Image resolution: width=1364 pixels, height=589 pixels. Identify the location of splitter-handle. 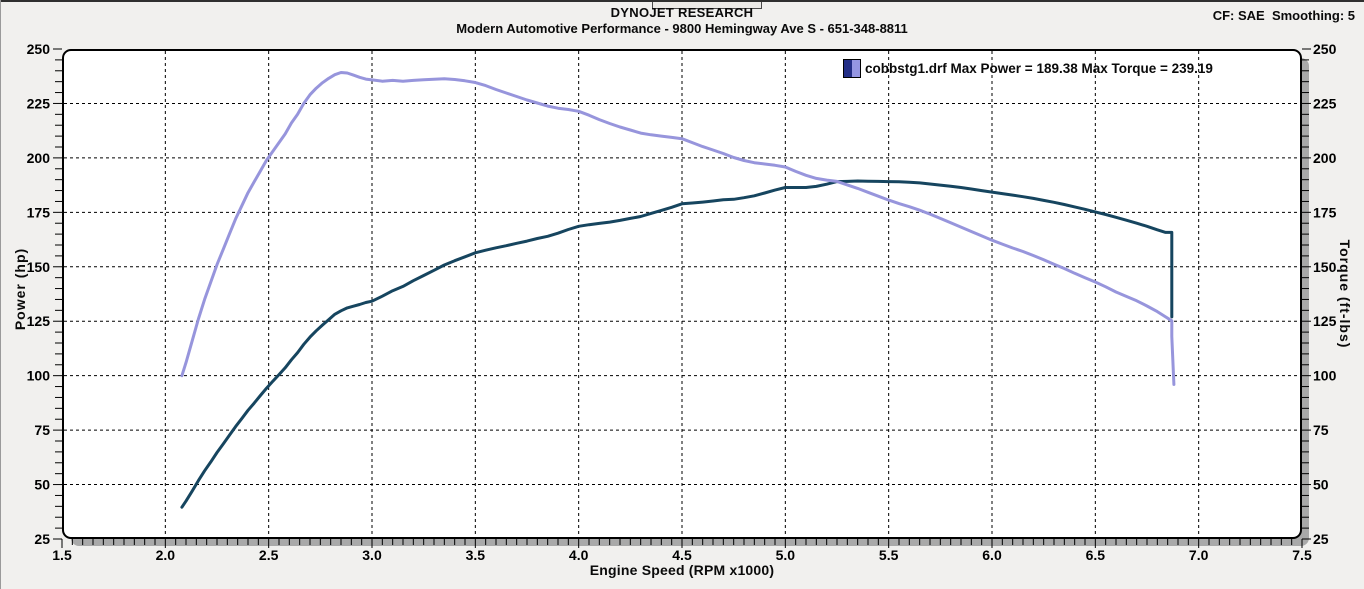
(707, 5).